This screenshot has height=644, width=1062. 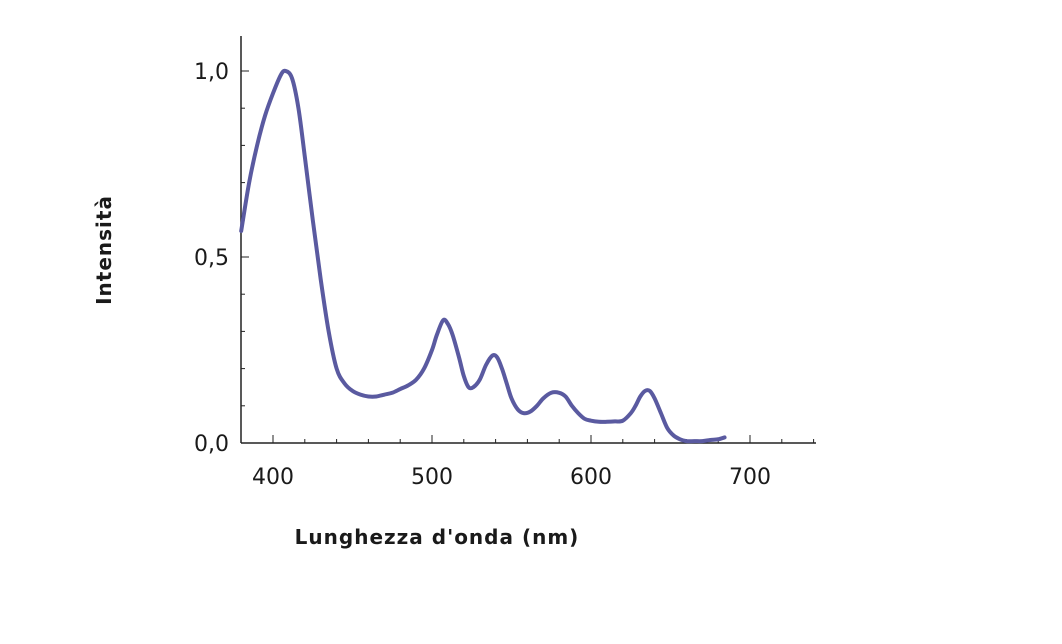 What do you see at coordinates (437, 537) in the screenshot?
I see `x-axis-label: Lunghezza d'onda (nm)` at bounding box center [437, 537].